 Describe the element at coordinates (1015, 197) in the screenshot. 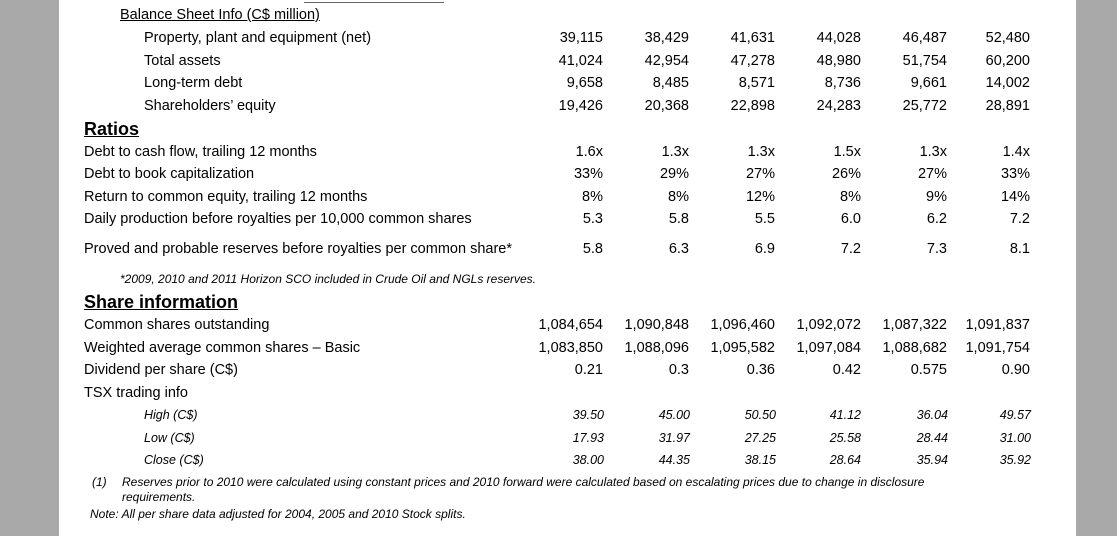

I see `ratio-row-value: 14%` at that location.